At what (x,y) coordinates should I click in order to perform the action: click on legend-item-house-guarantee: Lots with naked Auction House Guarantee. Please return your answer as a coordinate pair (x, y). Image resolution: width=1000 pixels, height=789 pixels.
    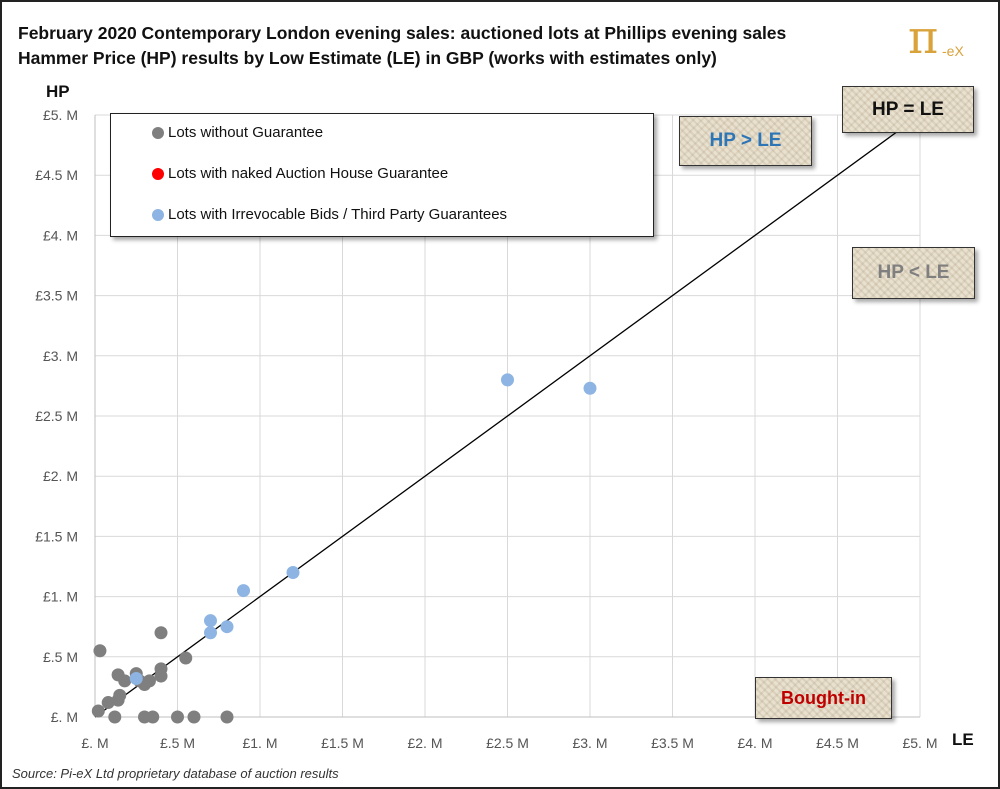
    Looking at the image, I should click on (300, 173).